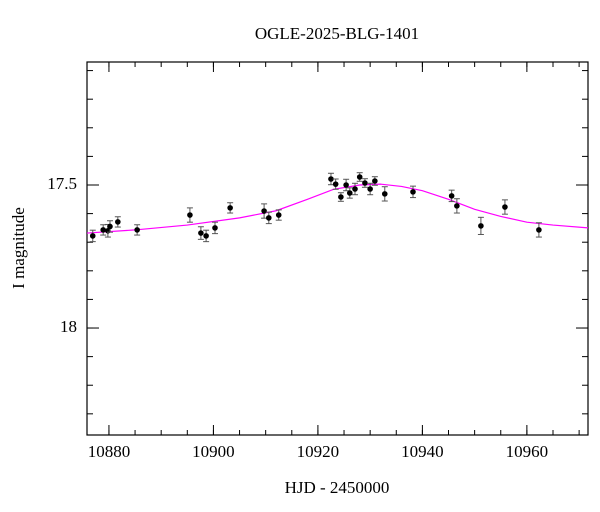 This screenshot has height=512, width=600. I want to click on y-tick-label: 18, so click(68, 326).